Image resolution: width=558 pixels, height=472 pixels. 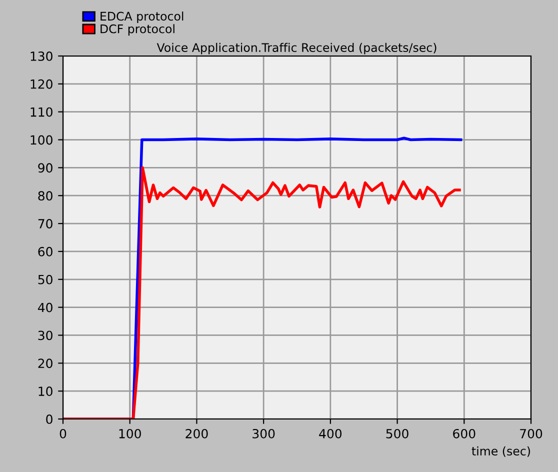 What do you see at coordinates (137, 30) in the screenshot?
I see `legend-label: DCF protocol` at bounding box center [137, 30].